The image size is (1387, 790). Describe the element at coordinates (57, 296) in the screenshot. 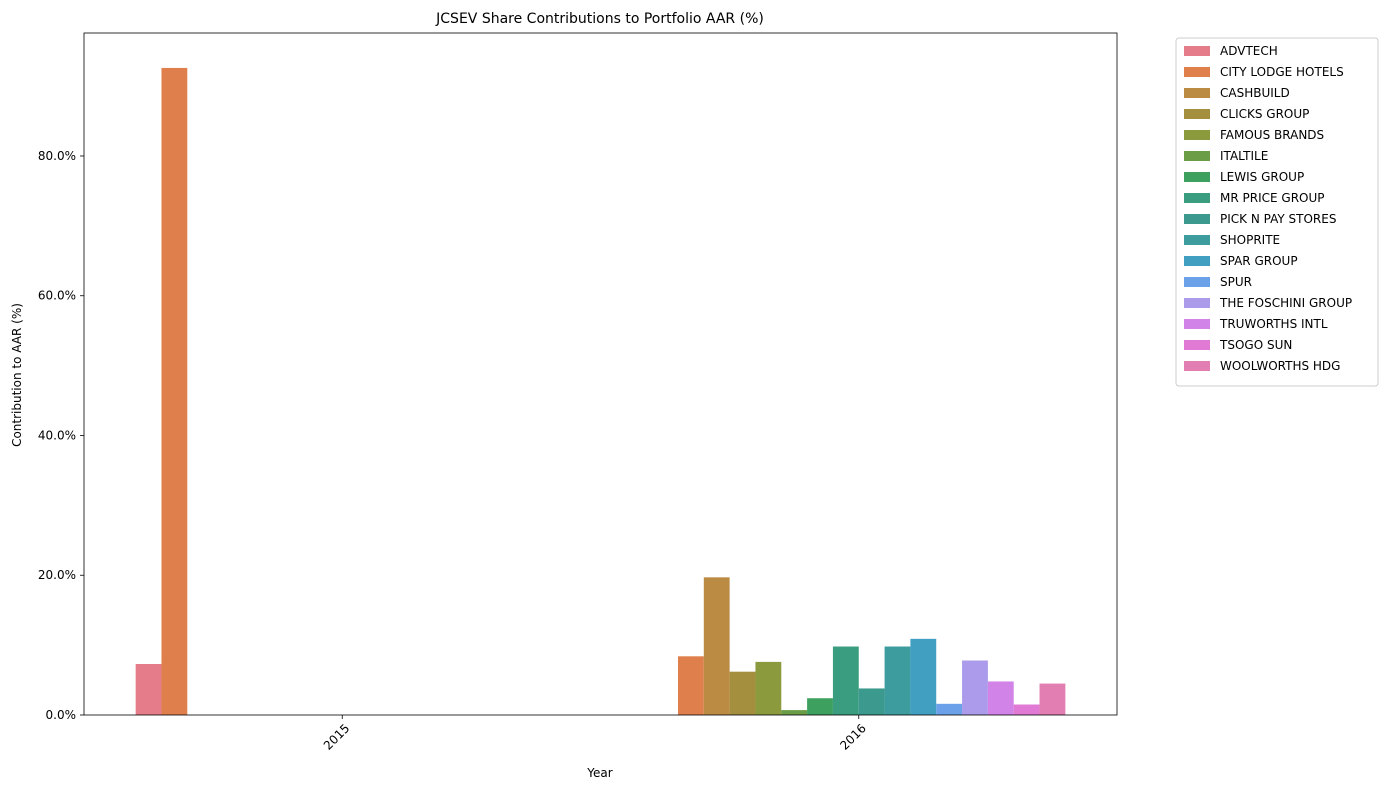

I see `y-tick-label: 60.0%` at that location.